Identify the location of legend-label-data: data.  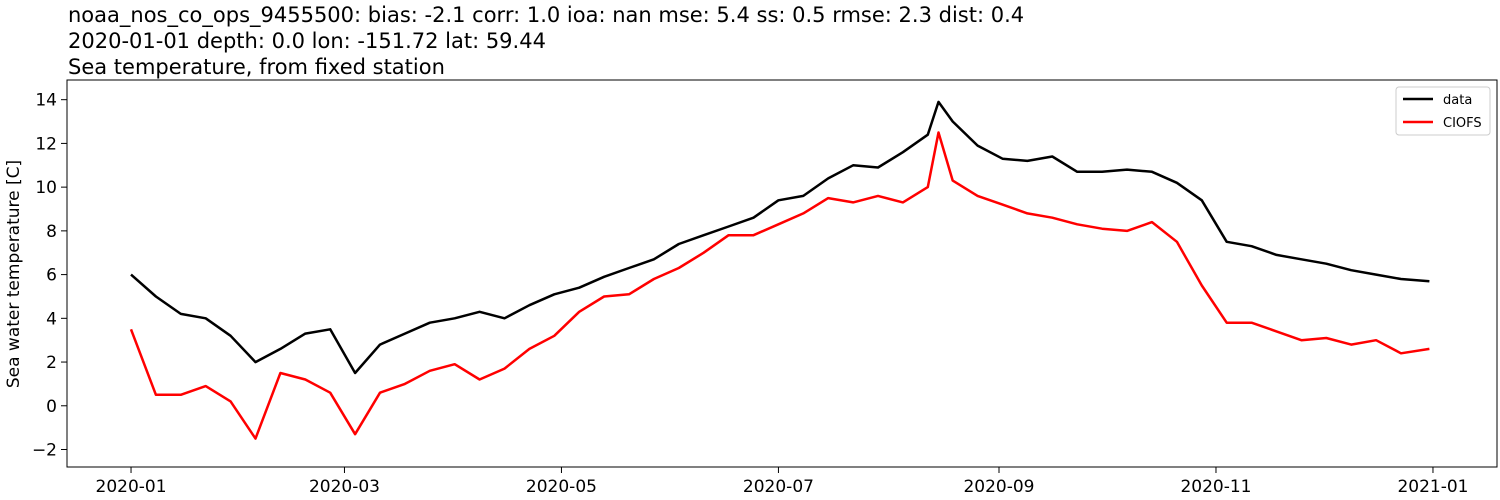
(1457, 100).